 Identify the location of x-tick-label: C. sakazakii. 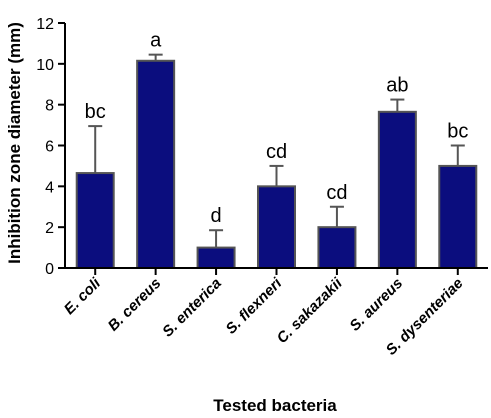
(310, 310).